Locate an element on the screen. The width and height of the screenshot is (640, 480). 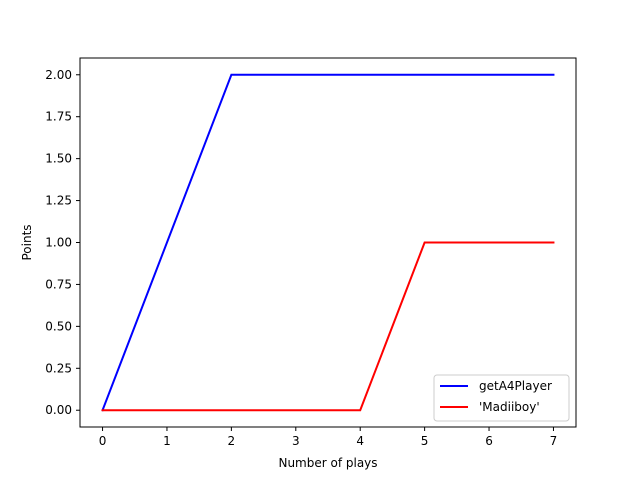
x-tick-label: 7 is located at coordinates (554, 441).